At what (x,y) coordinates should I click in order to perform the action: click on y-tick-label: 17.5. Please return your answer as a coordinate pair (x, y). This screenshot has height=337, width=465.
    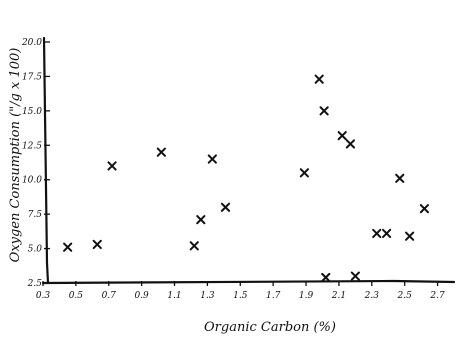
    Looking at the image, I should click on (32, 77).